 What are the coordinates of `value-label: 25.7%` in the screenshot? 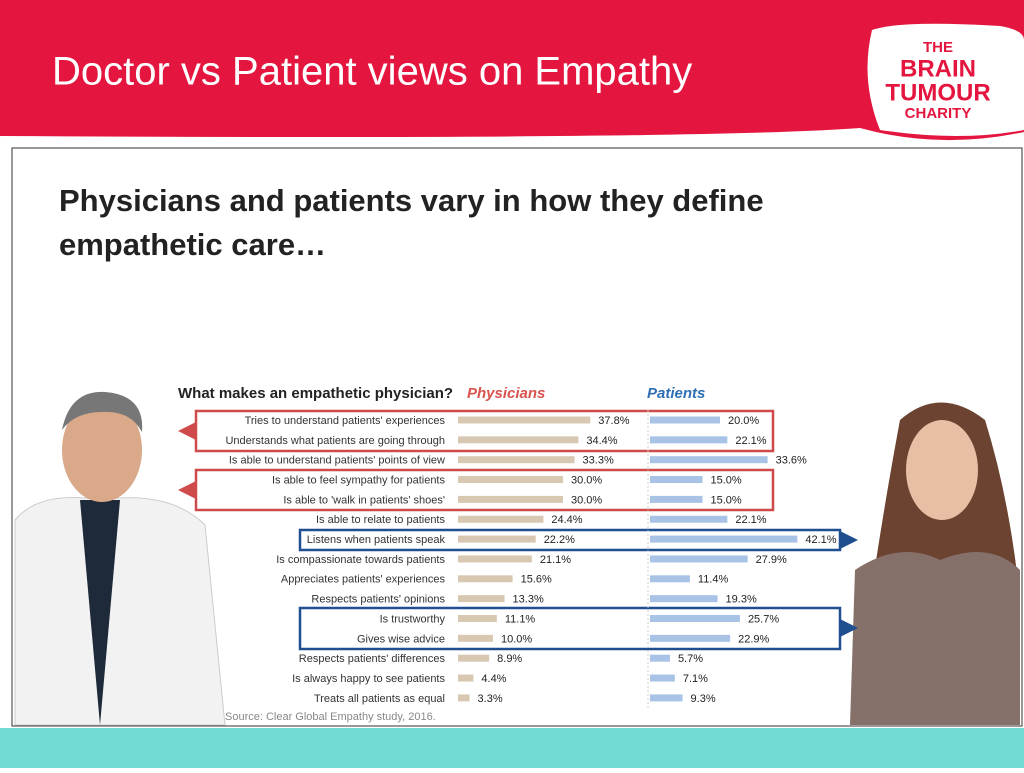 It's located at (763, 619).